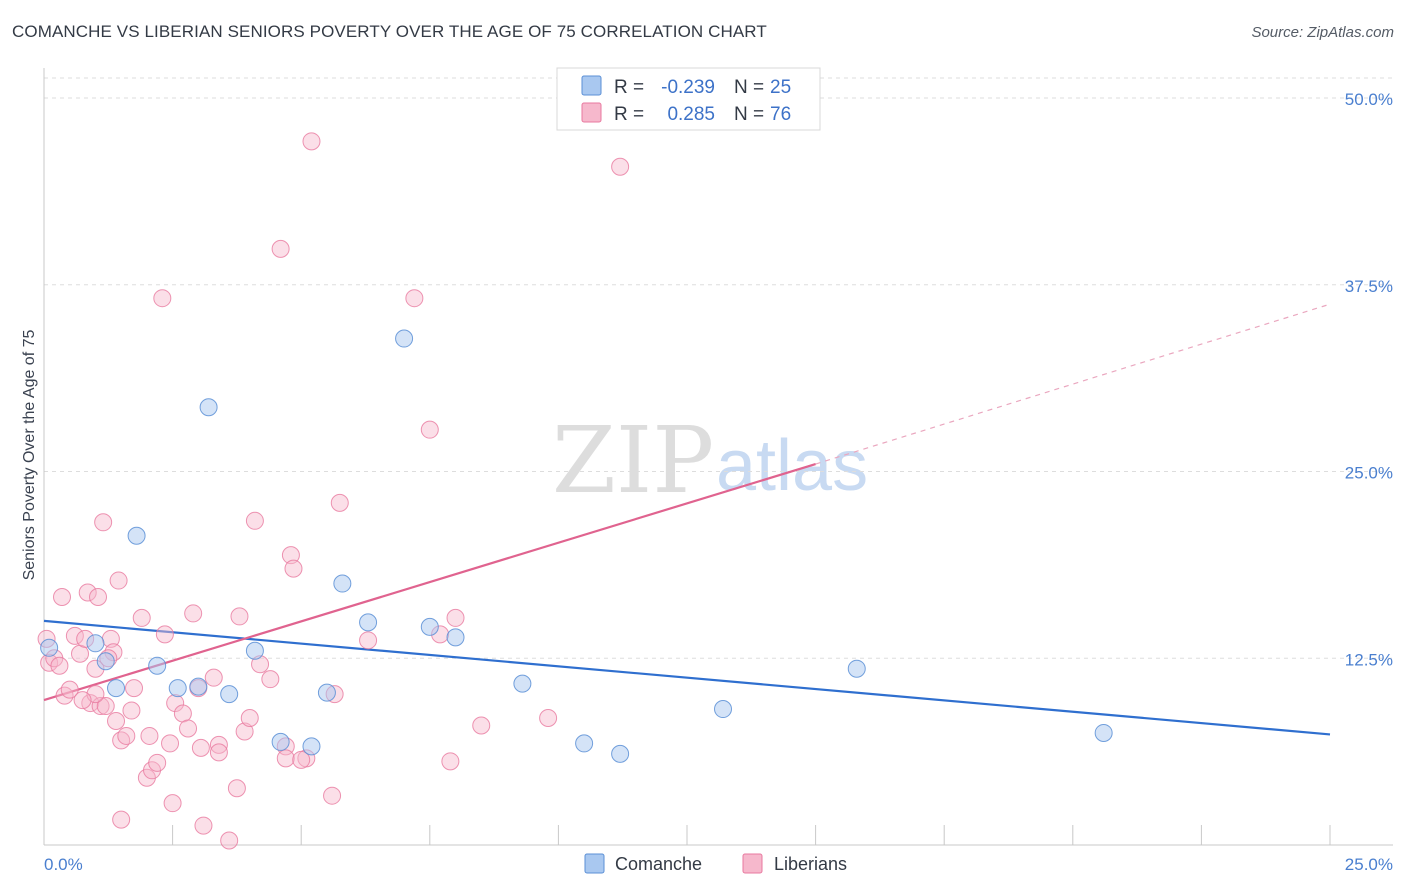  Describe the element at coordinates (1369, 379) in the screenshot. I see `y-tick-labels: 12.5% 25.0% 37.5% 50.0%` at that location.